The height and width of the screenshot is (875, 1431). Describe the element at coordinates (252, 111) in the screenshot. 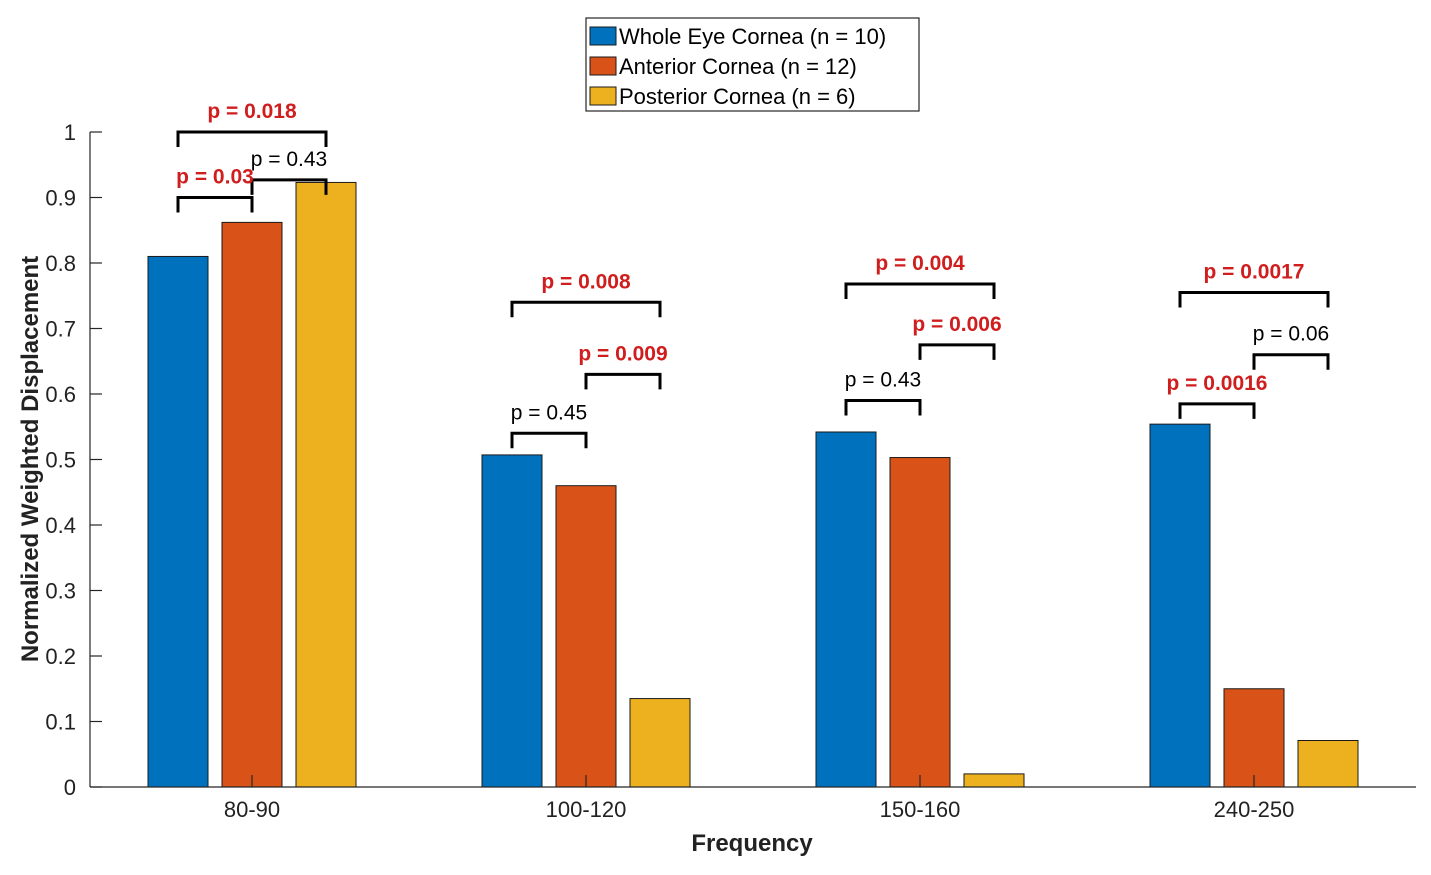

I see `p-value-label: p = 0.018` at that location.